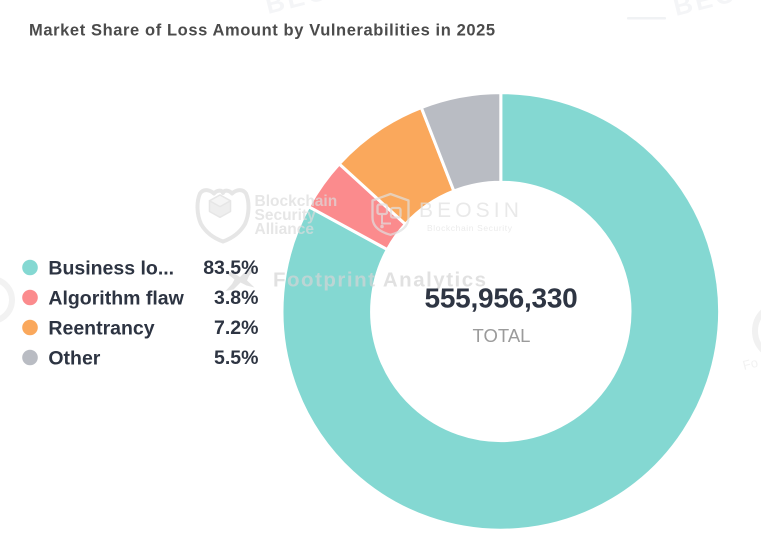 The width and height of the screenshot is (761, 558). What do you see at coordinates (236, 298) in the screenshot?
I see `svg-text: 3.8%` at bounding box center [236, 298].